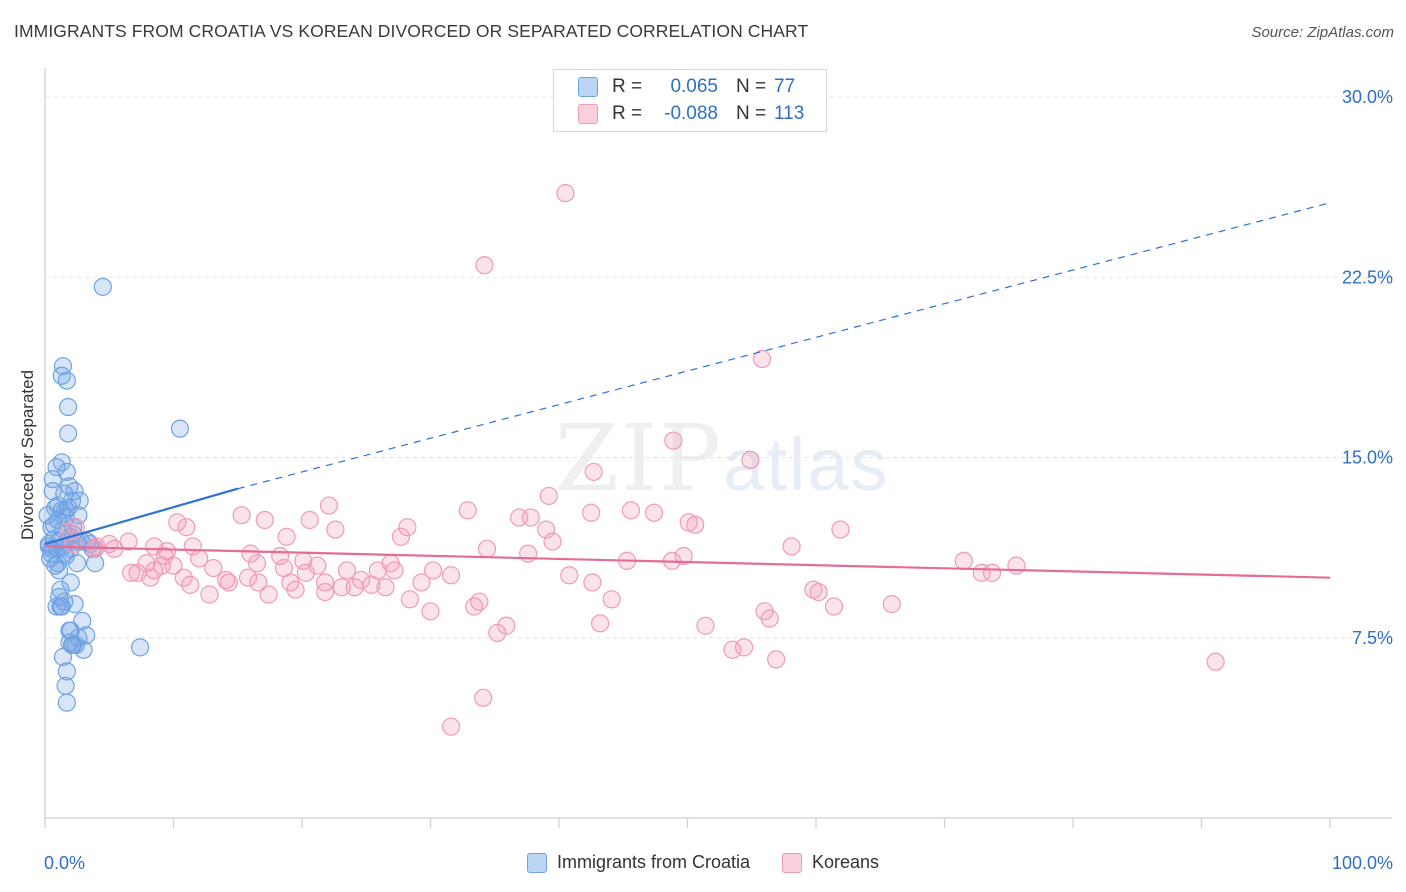 The image size is (1406, 892). I want to click on r-value: -0.088, so click(691, 113).